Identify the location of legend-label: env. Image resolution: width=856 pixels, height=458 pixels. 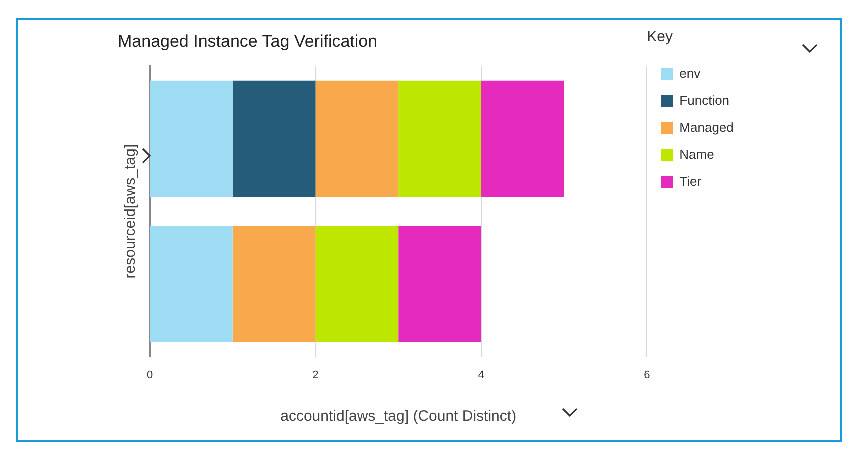
(708, 74).